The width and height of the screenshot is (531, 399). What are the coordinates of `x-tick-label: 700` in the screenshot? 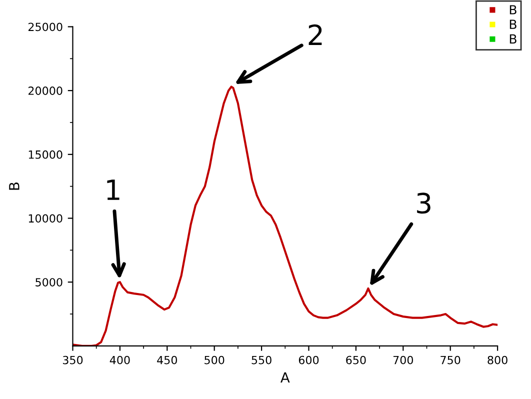 It's located at (403, 360).